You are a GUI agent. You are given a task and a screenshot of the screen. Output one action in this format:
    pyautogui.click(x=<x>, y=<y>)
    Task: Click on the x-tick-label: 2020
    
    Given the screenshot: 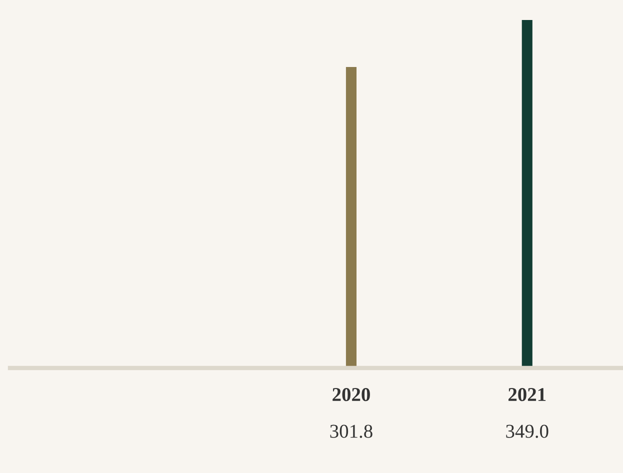 What is the action you would take?
    pyautogui.click(x=351, y=395)
    